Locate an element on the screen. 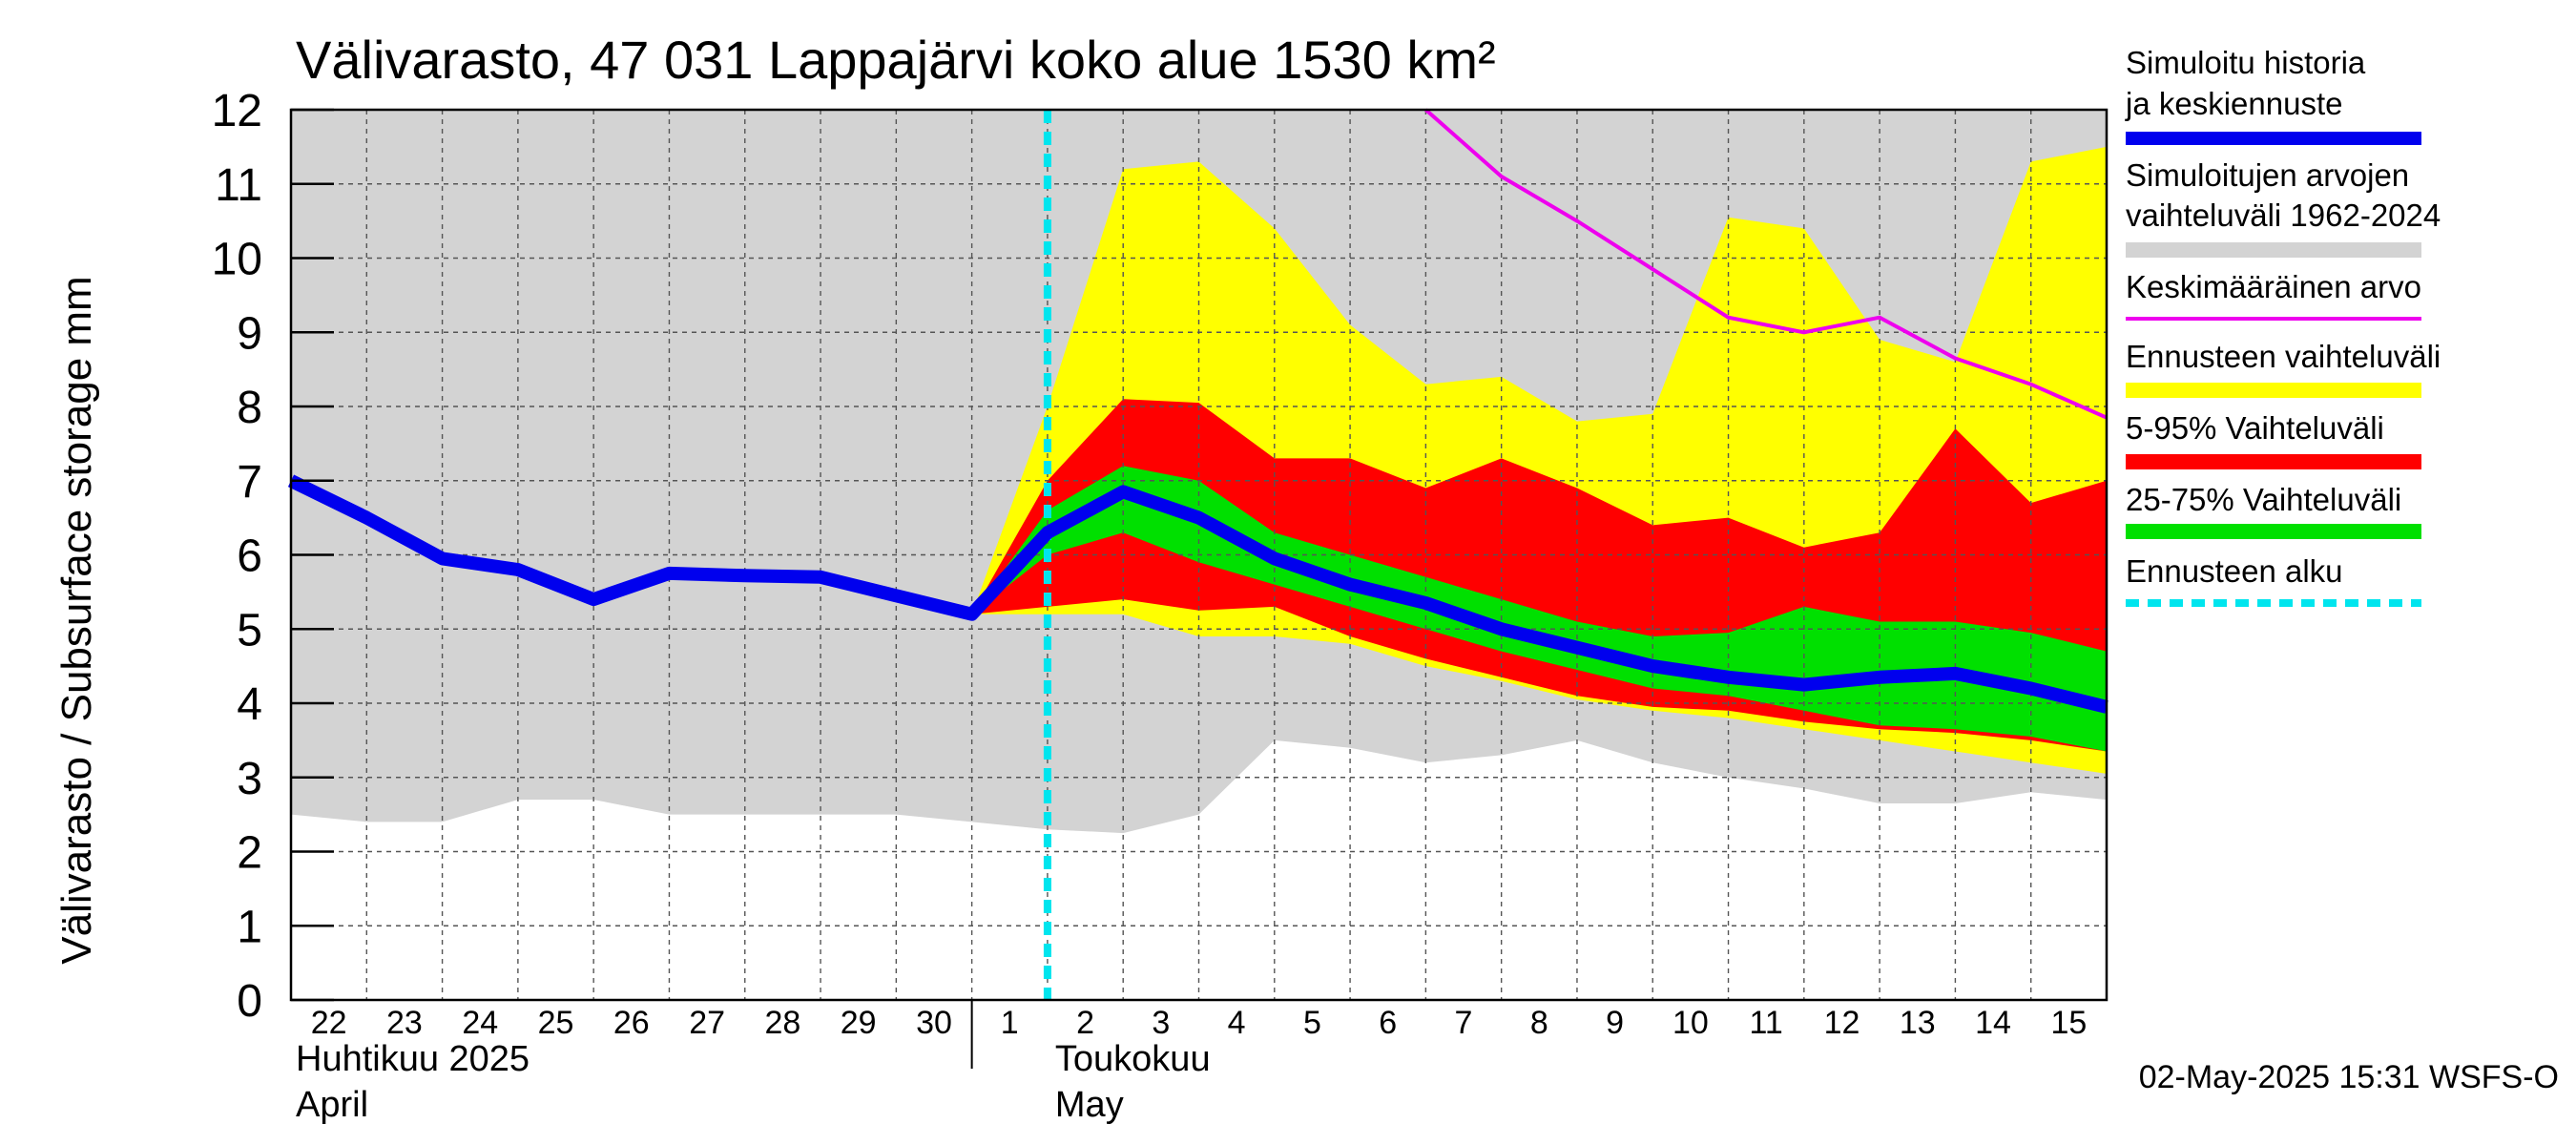 The image size is (2576, 1145). legend-label: Ennusteen alku is located at coordinates (2234, 571).